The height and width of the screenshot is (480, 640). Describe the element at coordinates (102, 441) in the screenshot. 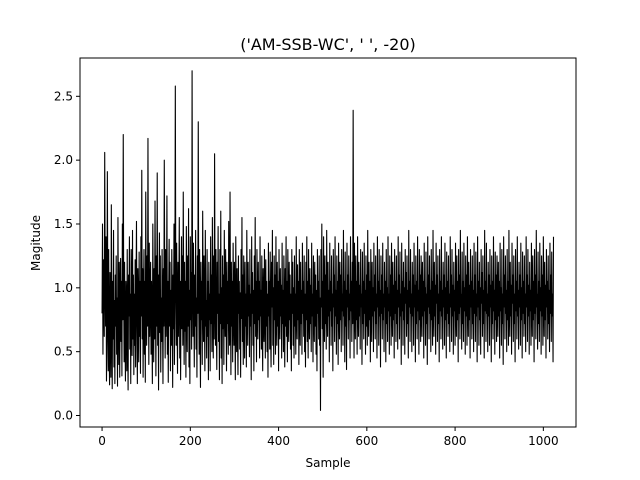

I see `x-tick-label: 0` at that location.